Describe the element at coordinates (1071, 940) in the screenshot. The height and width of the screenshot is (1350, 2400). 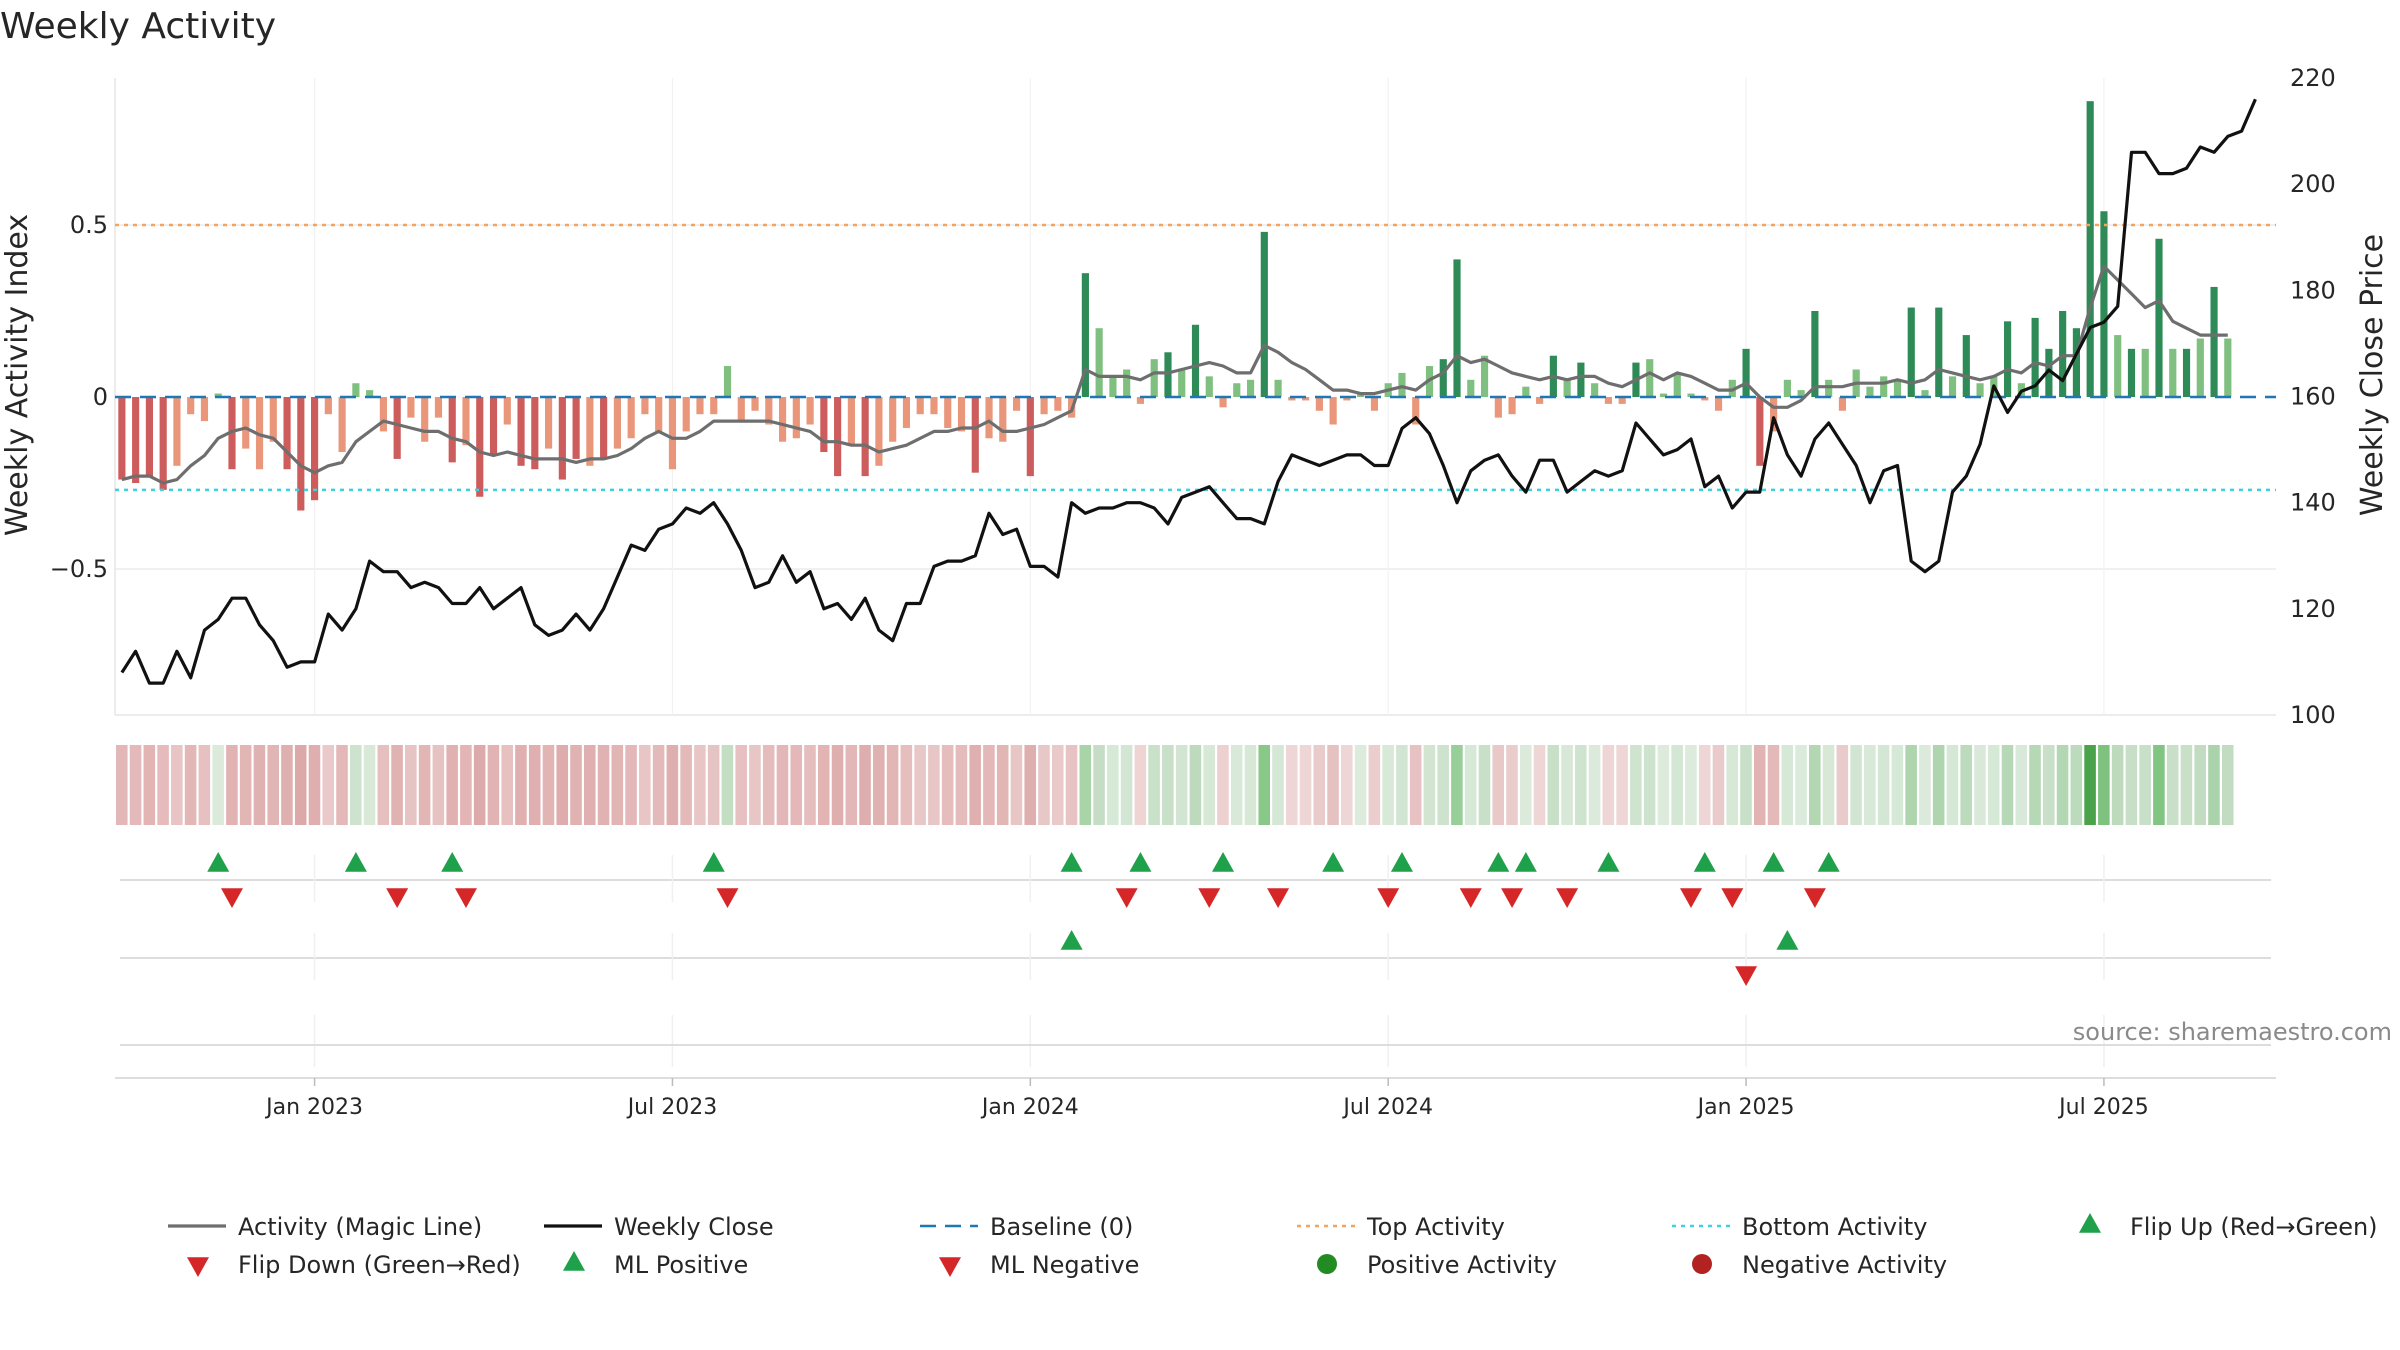
I see `ml-positive-marker` at that location.